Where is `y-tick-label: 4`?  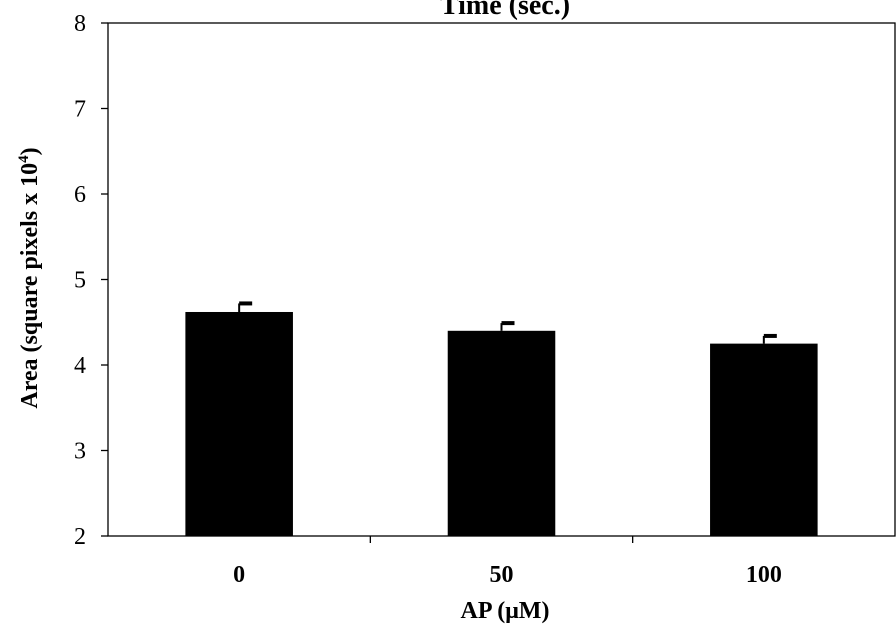 y-tick-label: 4 is located at coordinates (80, 366).